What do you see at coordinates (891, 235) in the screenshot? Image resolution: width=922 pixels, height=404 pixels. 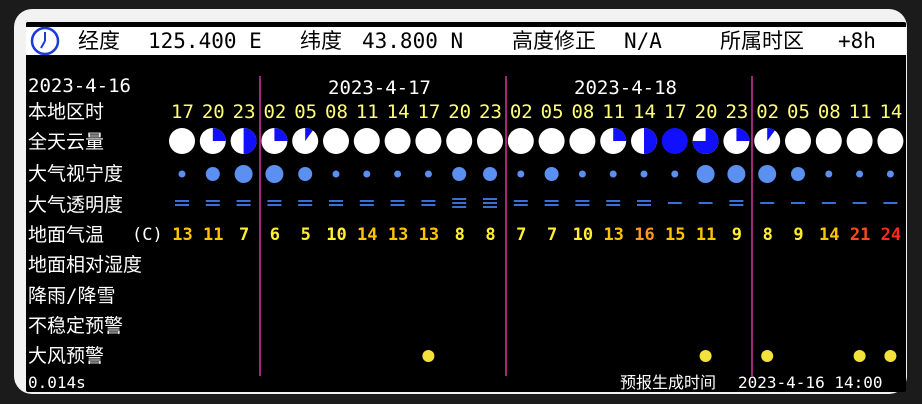 I see `temperature-cell: 24` at bounding box center [891, 235].